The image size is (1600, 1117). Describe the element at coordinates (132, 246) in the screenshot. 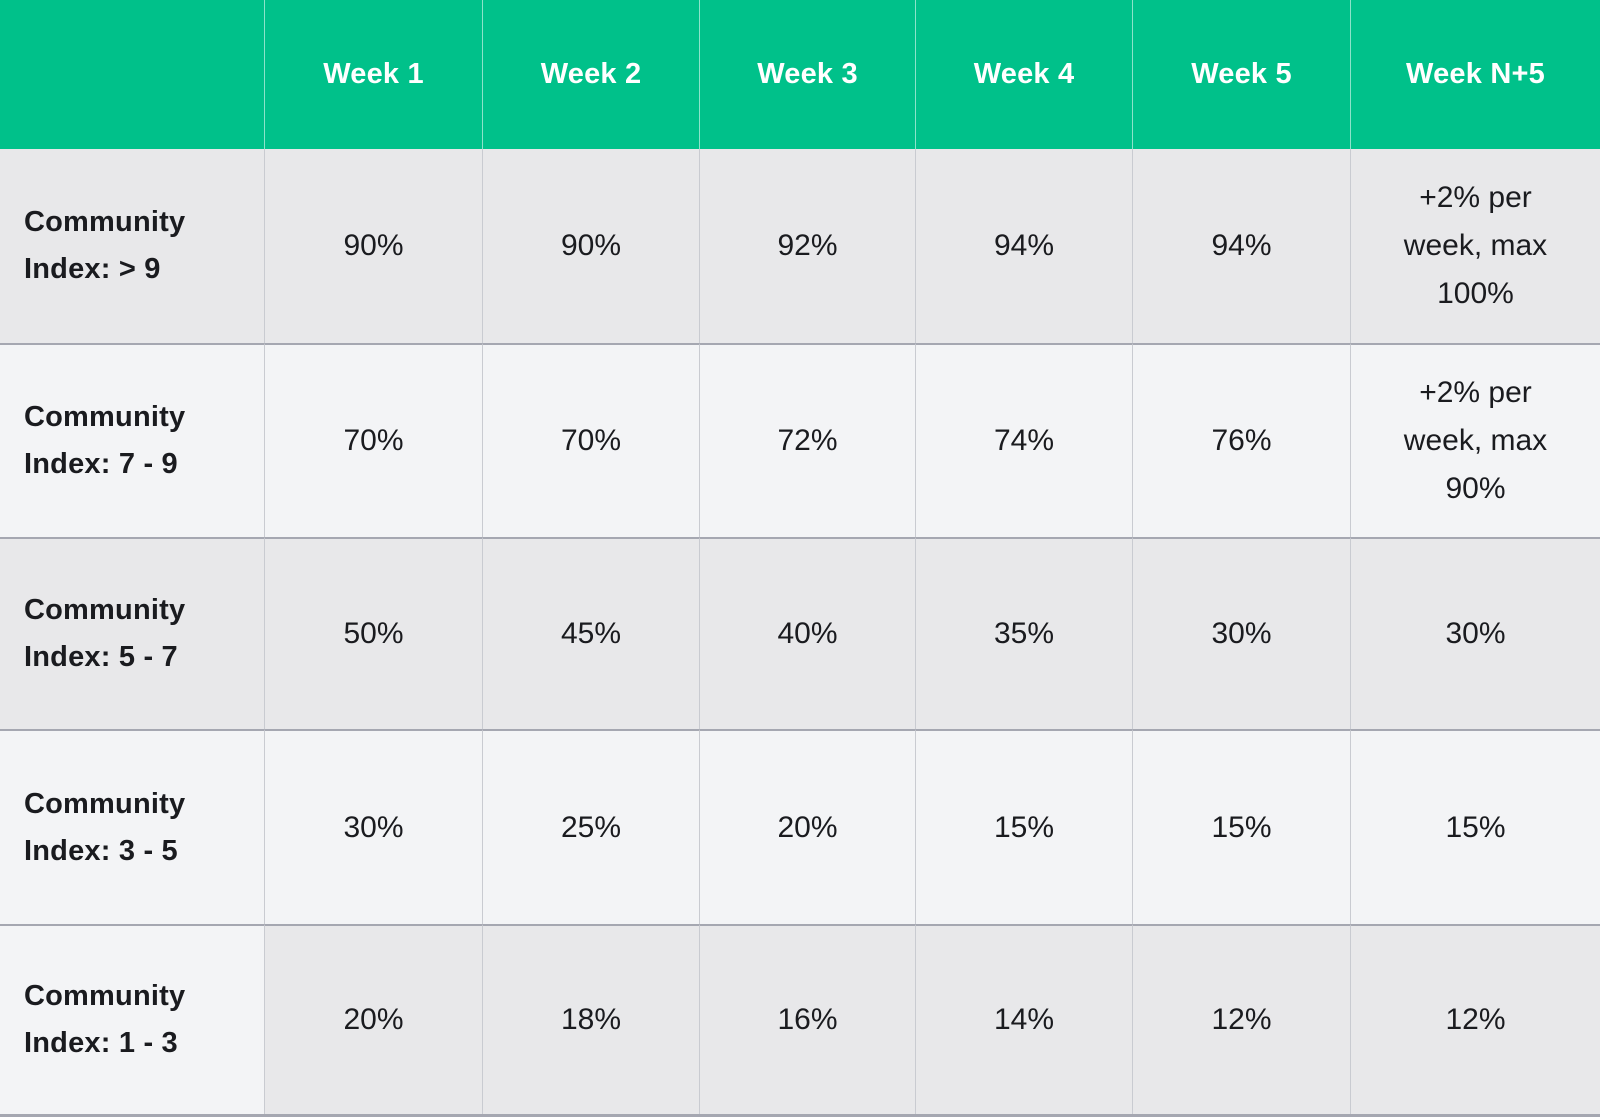

I see `row-label: Community Index: > 9` at that location.